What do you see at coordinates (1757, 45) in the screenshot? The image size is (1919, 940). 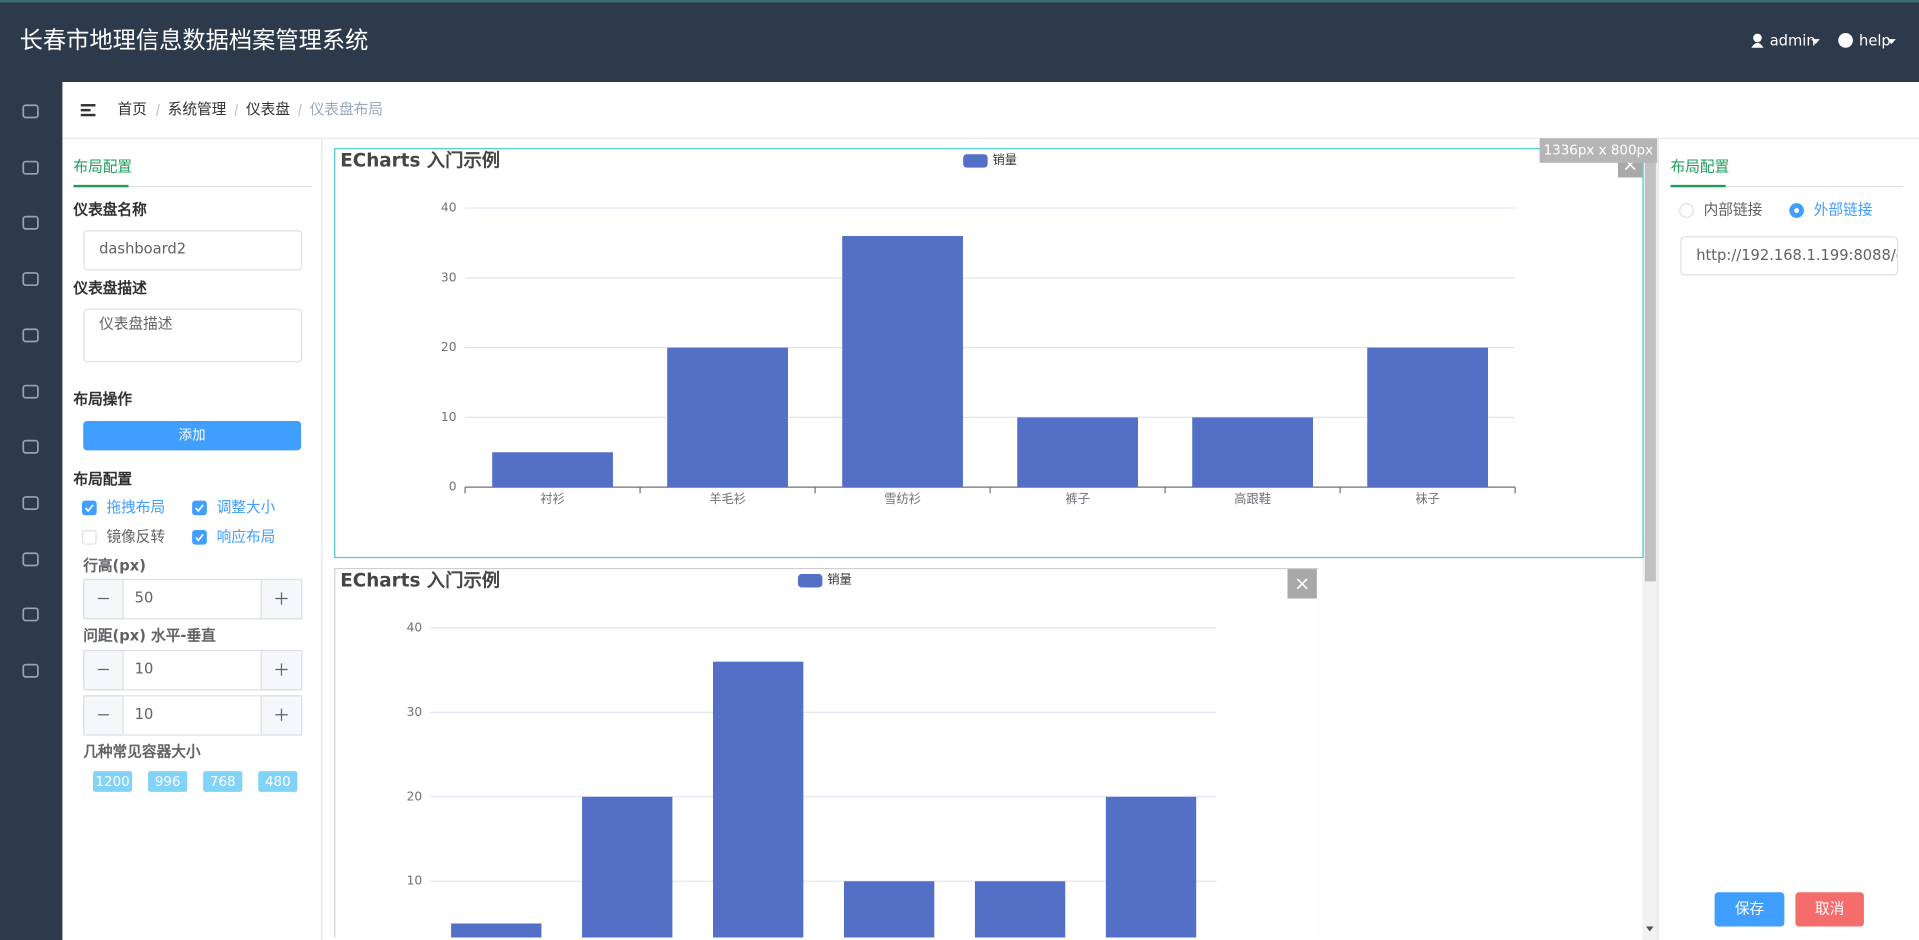 I see `user-icon-body` at bounding box center [1757, 45].